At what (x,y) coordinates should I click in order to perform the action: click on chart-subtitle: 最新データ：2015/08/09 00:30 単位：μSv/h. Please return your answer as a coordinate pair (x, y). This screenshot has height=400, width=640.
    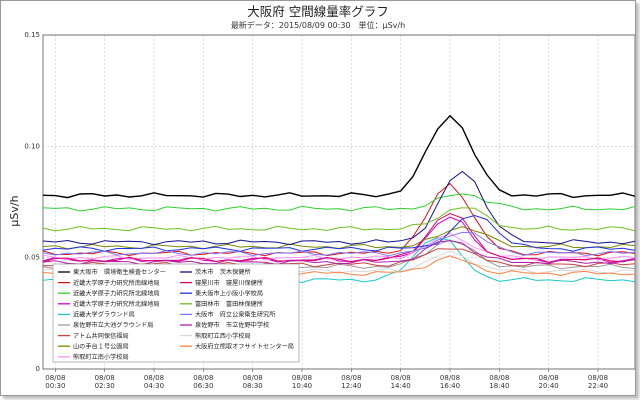
    Looking at the image, I should click on (318, 25).